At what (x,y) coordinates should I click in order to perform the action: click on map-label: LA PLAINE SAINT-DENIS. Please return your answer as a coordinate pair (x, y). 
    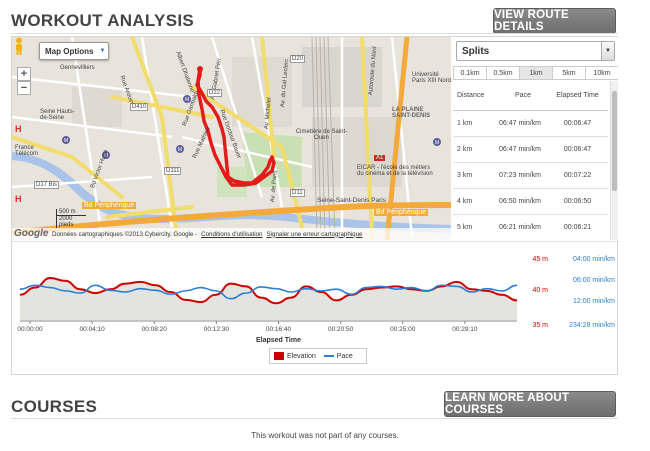
    Looking at the image, I should click on (411, 113).